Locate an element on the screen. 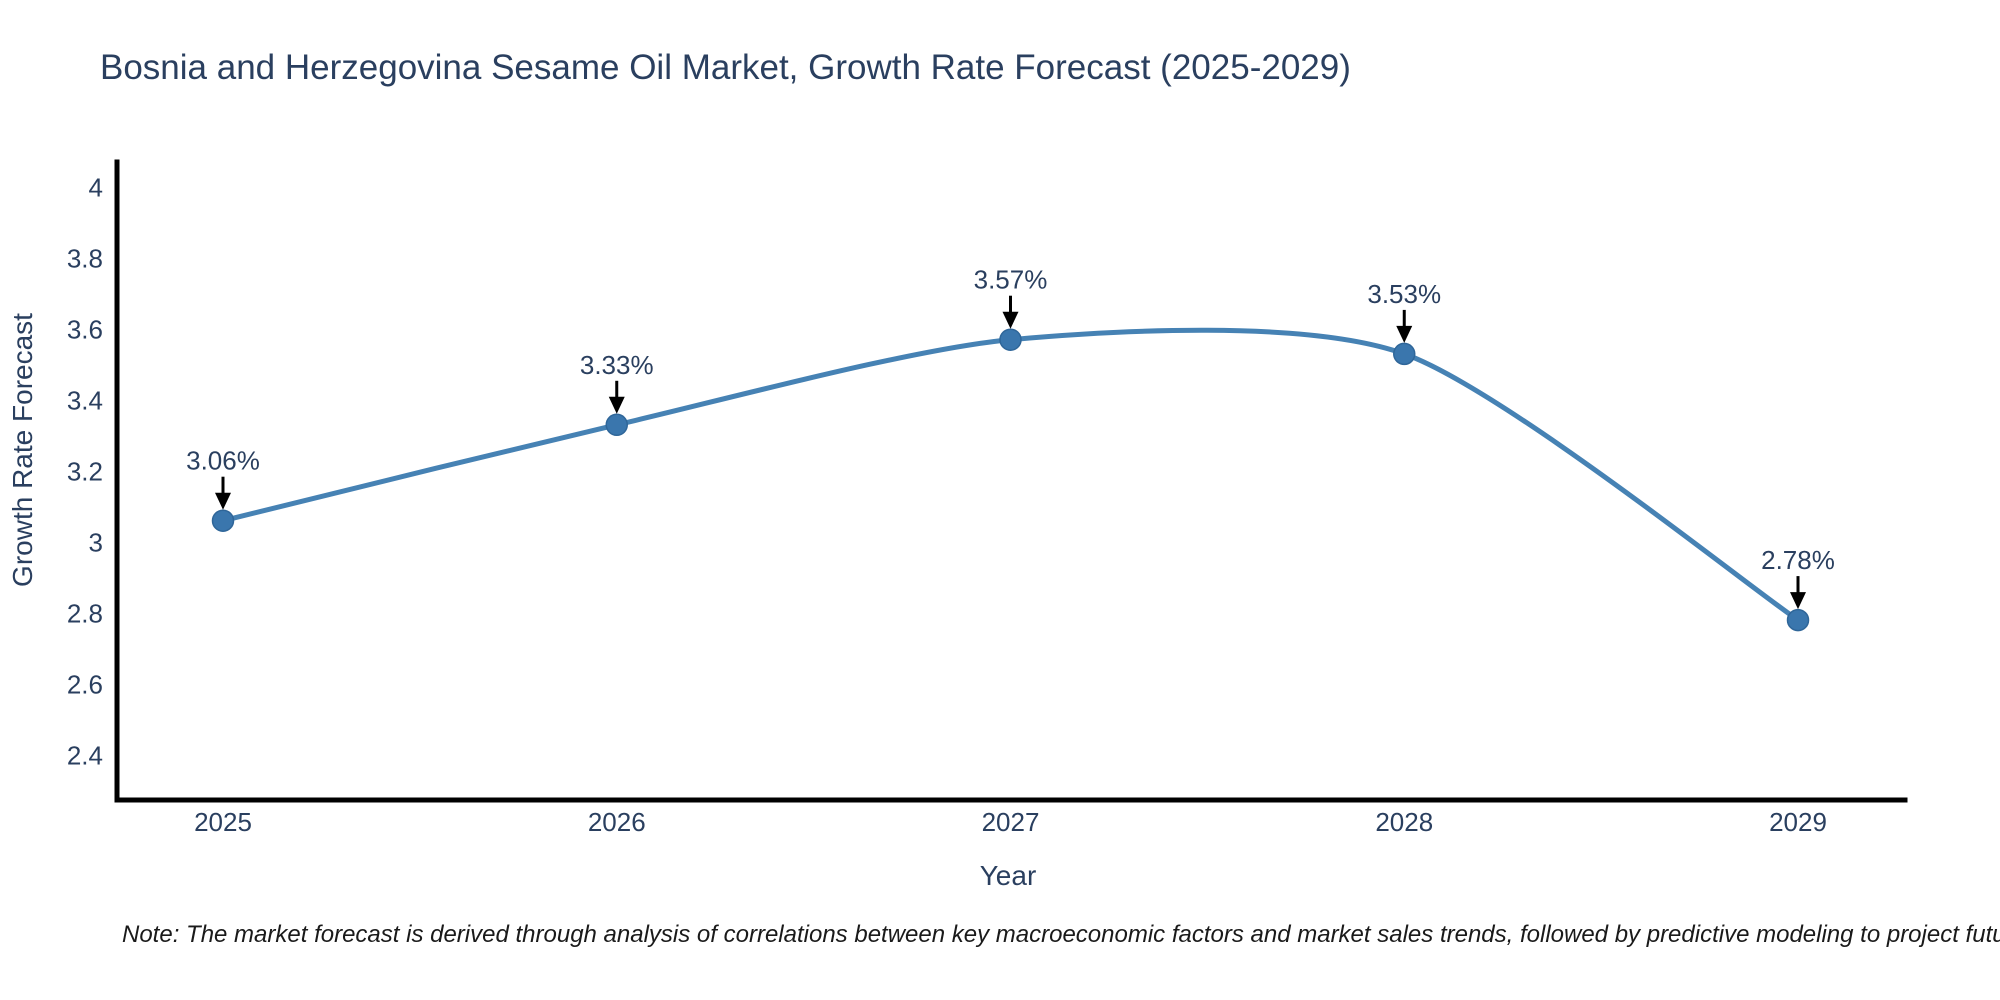 The height and width of the screenshot is (1000, 2000). y-tick-label: 3.8 is located at coordinates (85, 259).